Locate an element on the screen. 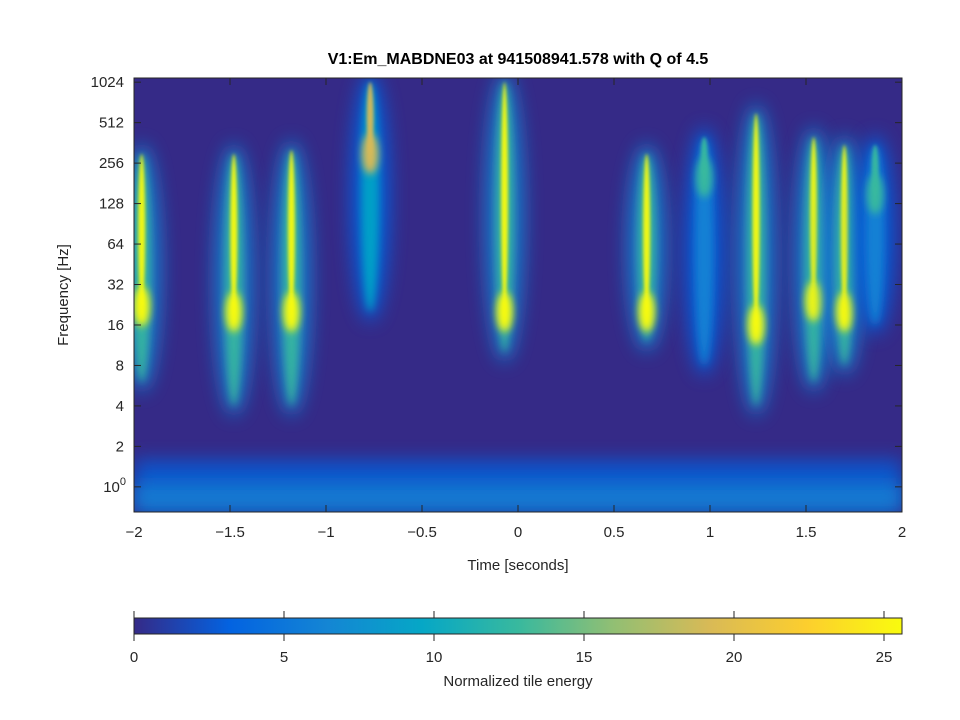  y-tick-label: 16 is located at coordinates (115, 325).